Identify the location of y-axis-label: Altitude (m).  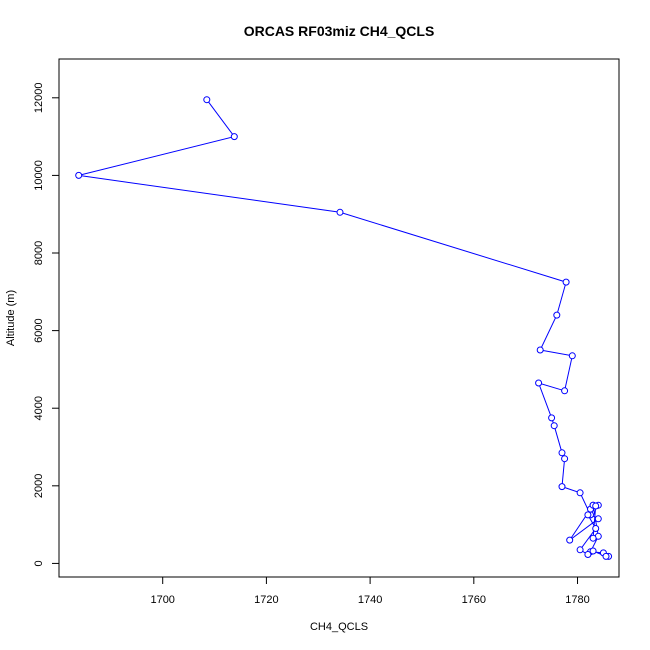
(11, 318).